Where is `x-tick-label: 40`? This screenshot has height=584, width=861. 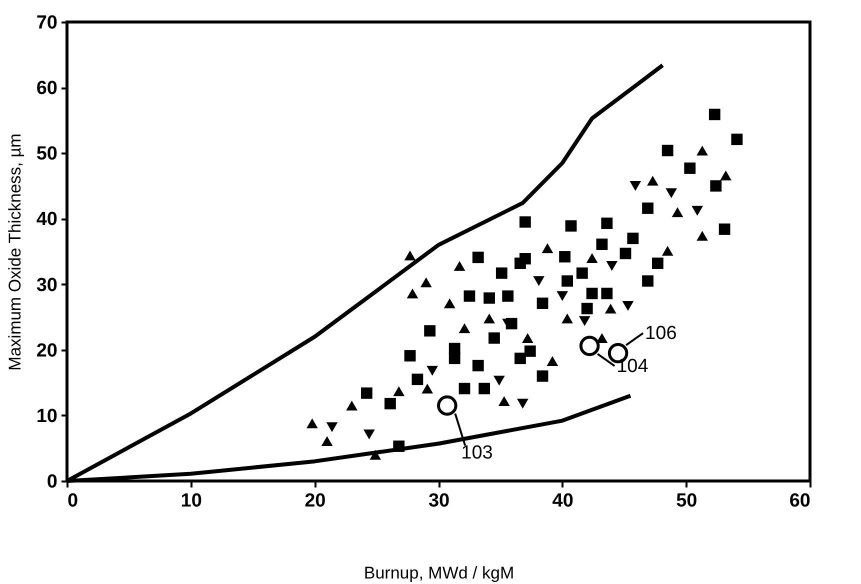
x-tick-label: 40 is located at coordinates (563, 501).